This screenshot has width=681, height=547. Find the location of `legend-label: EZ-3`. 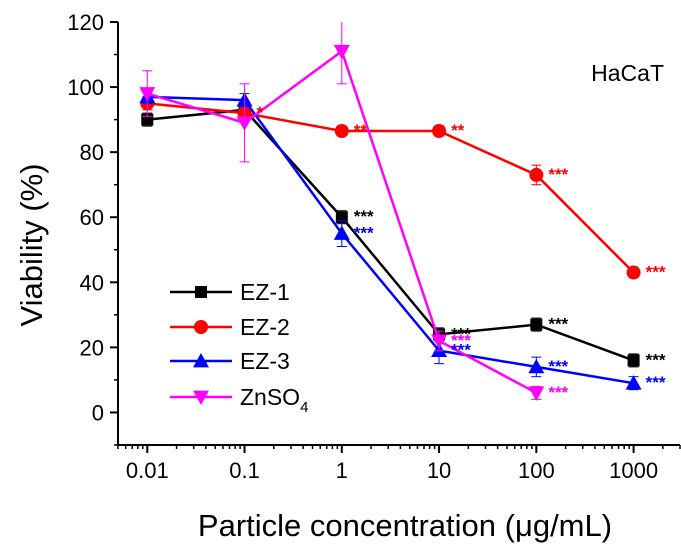

legend-label: EZ-3 is located at coordinates (265, 361).